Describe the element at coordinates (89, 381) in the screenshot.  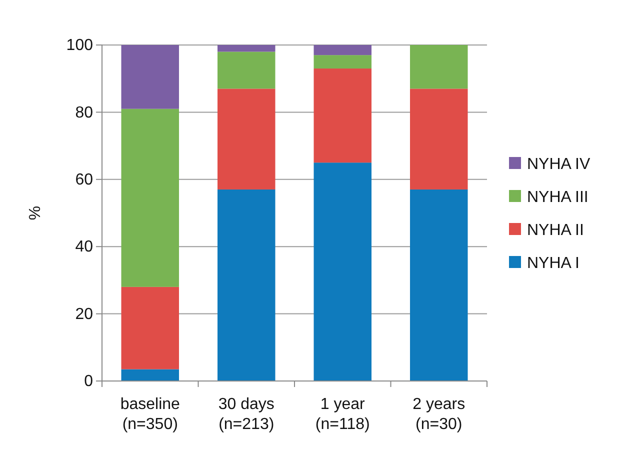
I see `y-tick-label: 0` at that location.